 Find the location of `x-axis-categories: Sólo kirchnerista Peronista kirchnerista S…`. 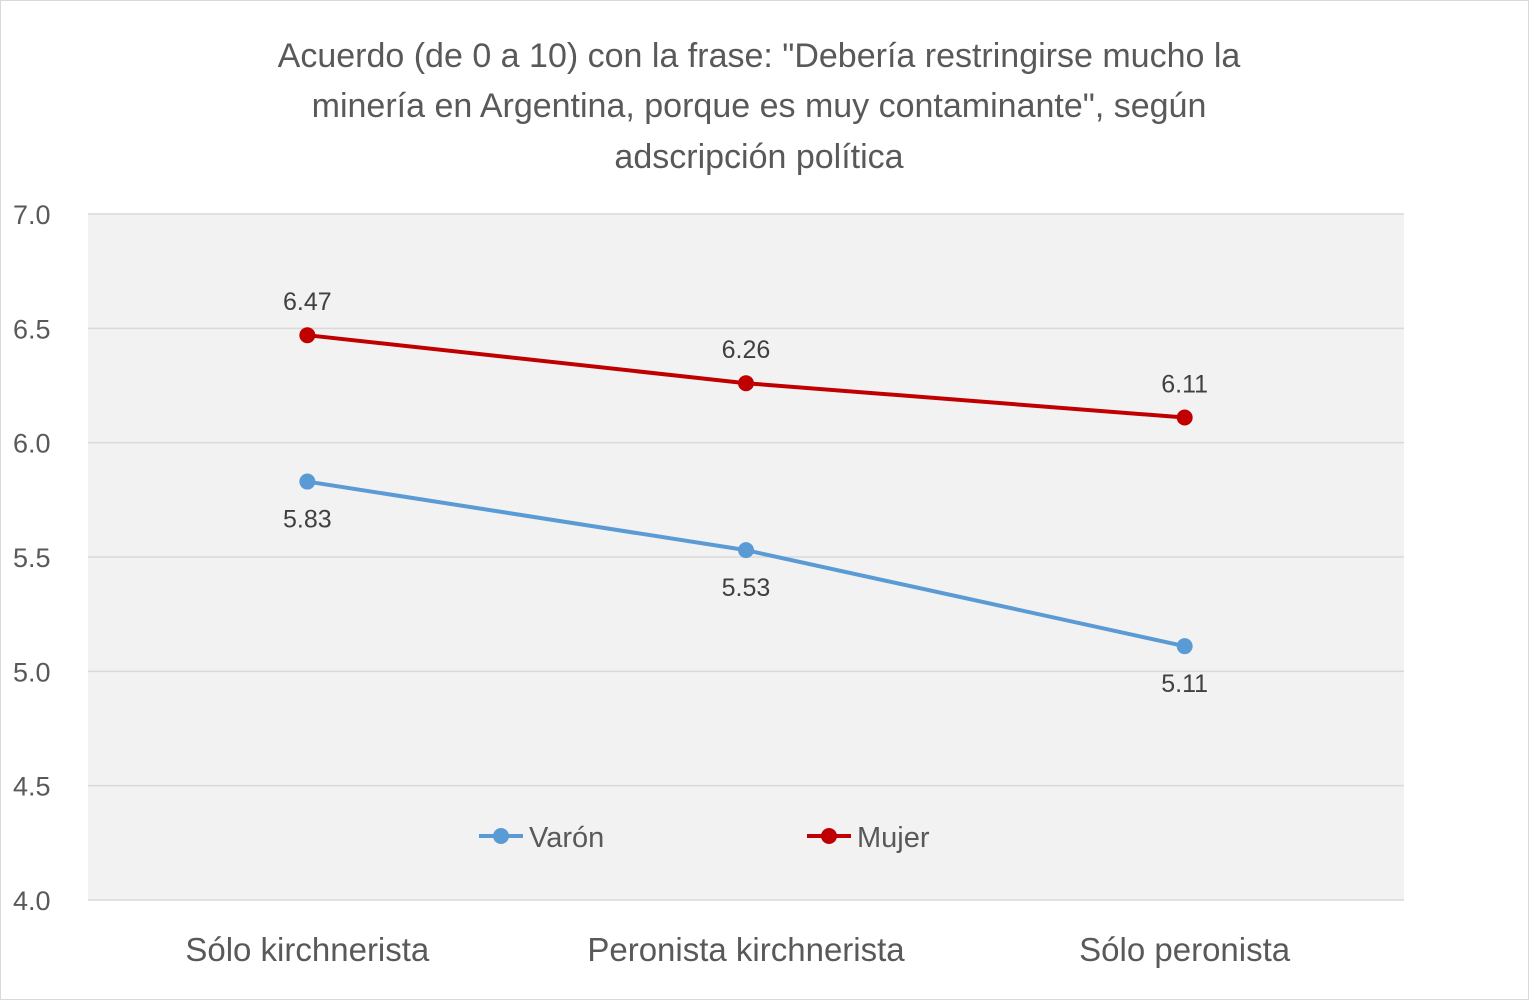

x-axis-categories: Sólo kirchnerista Peronista kirchnerista S… is located at coordinates (737, 949).